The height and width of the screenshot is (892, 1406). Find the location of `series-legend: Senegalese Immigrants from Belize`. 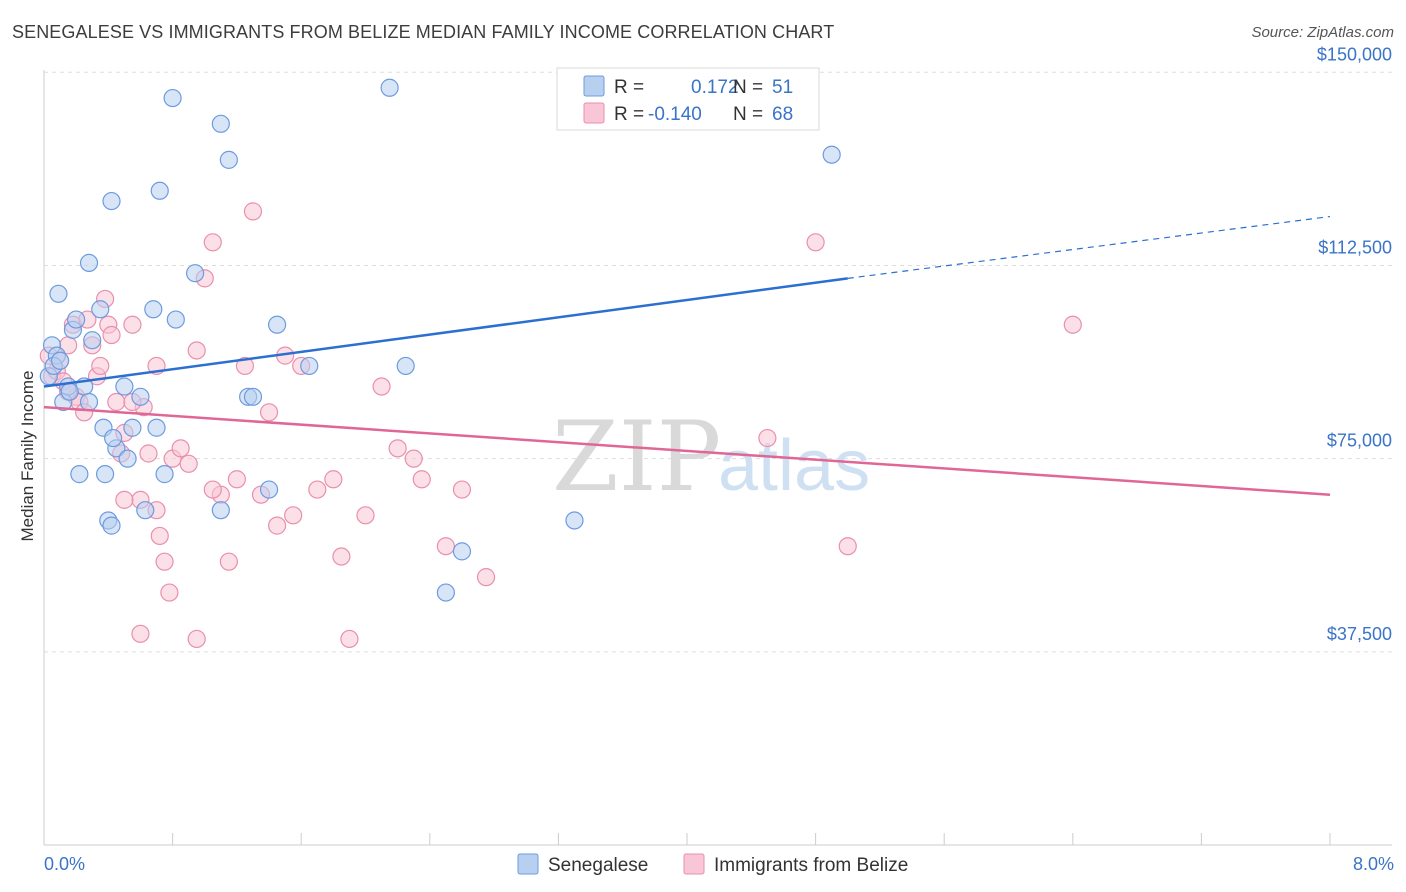

series-legend: Senegalese Immigrants from Belize is located at coordinates (712, 864).